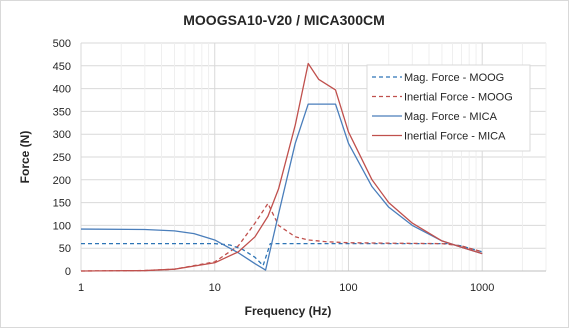 The width and height of the screenshot is (569, 328). What do you see at coordinates (455, 137) in the screenshot?
I see `legend-label-4: Inertial Force - MICA` at bounding box center [455, 137].